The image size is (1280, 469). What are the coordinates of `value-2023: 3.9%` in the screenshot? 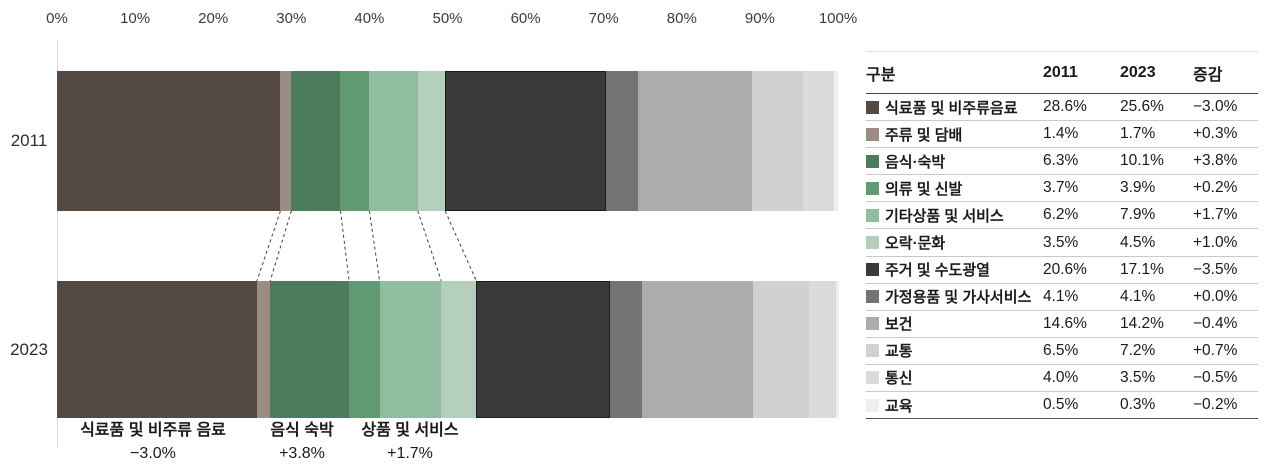 It's located at (1138, 188).